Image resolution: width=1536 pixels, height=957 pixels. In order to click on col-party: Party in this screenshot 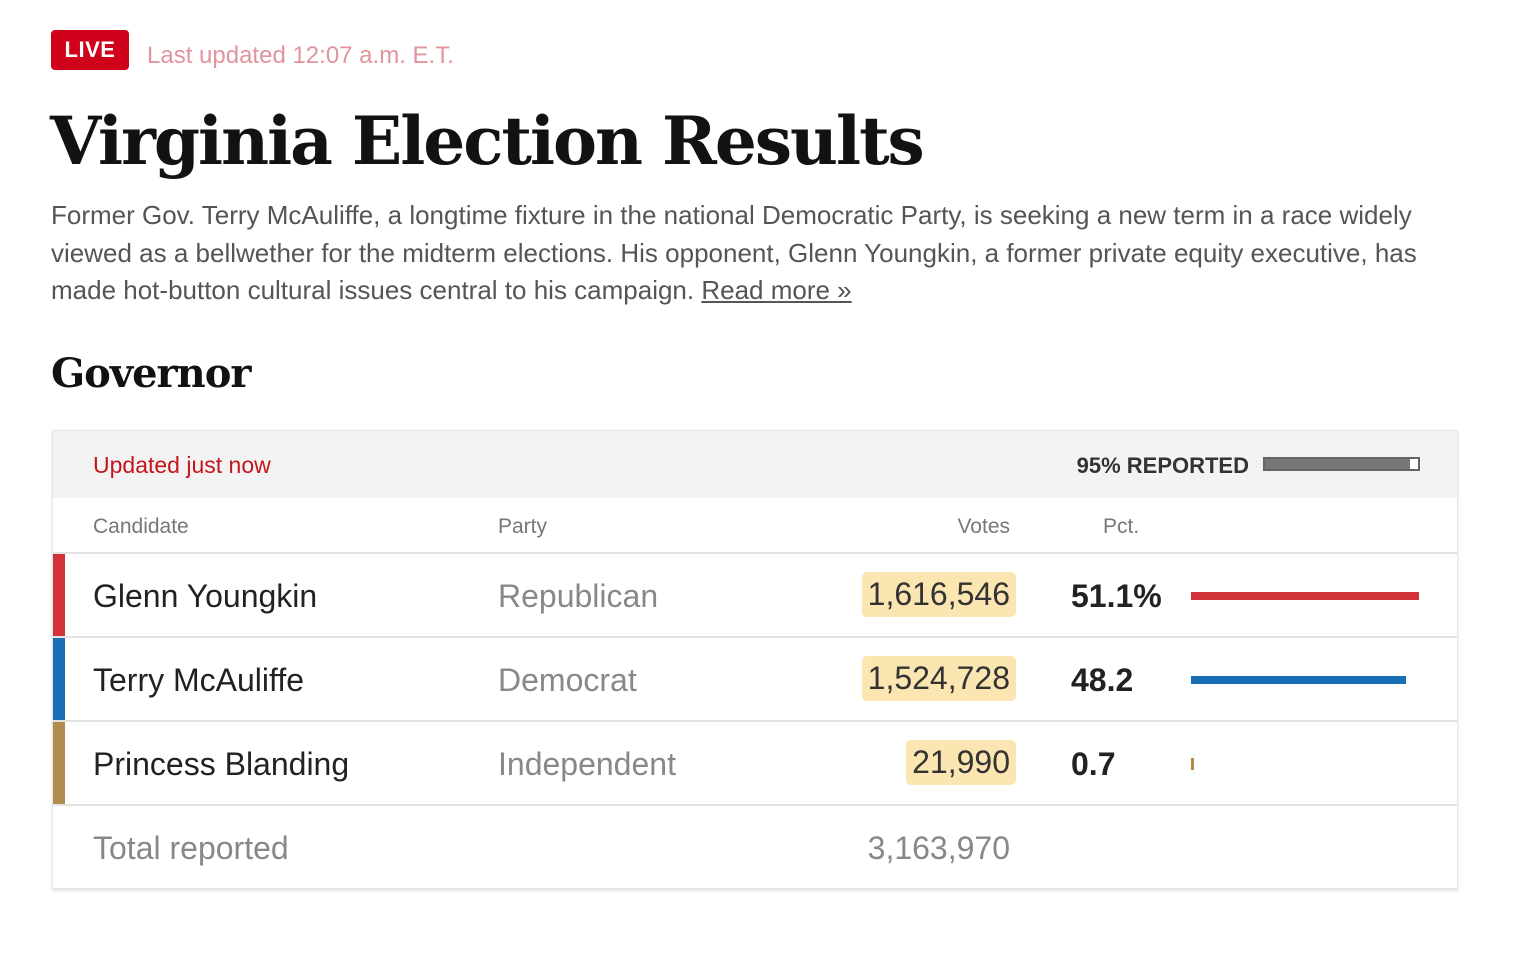, I will do `click(523, 526)`.